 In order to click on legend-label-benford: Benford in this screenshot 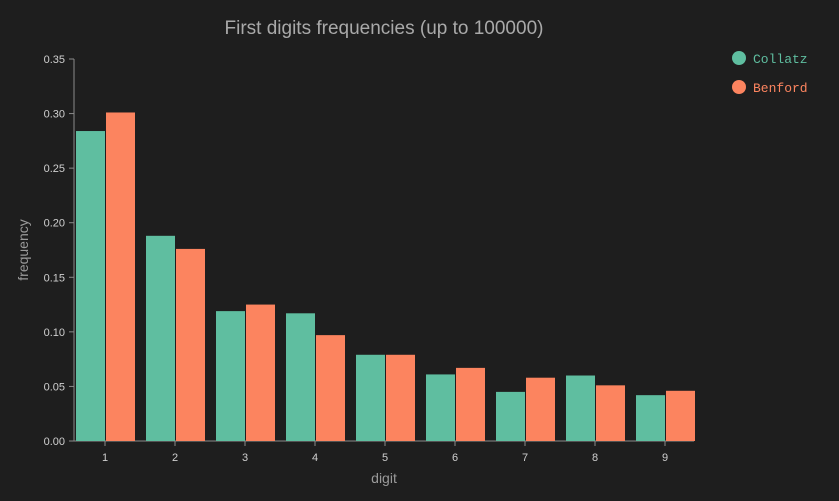, I will do `click(780, 88)`.